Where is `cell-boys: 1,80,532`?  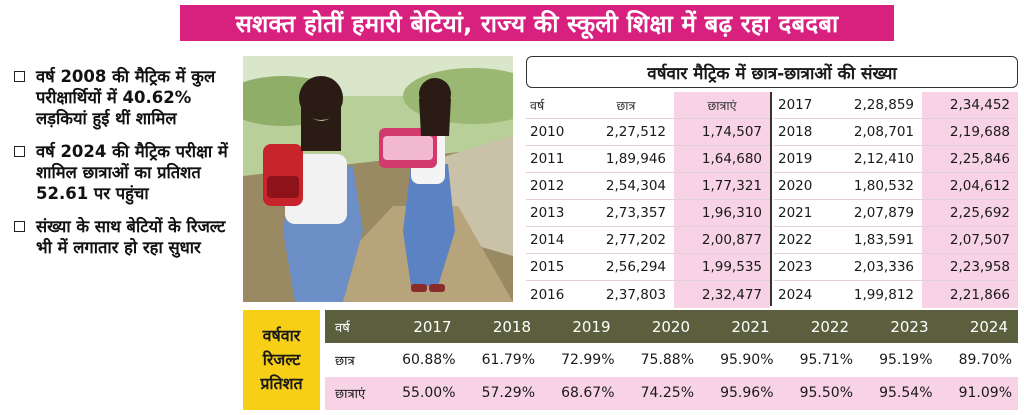
cell-boys: 1,80,532 is located at coordinates (883, 186).